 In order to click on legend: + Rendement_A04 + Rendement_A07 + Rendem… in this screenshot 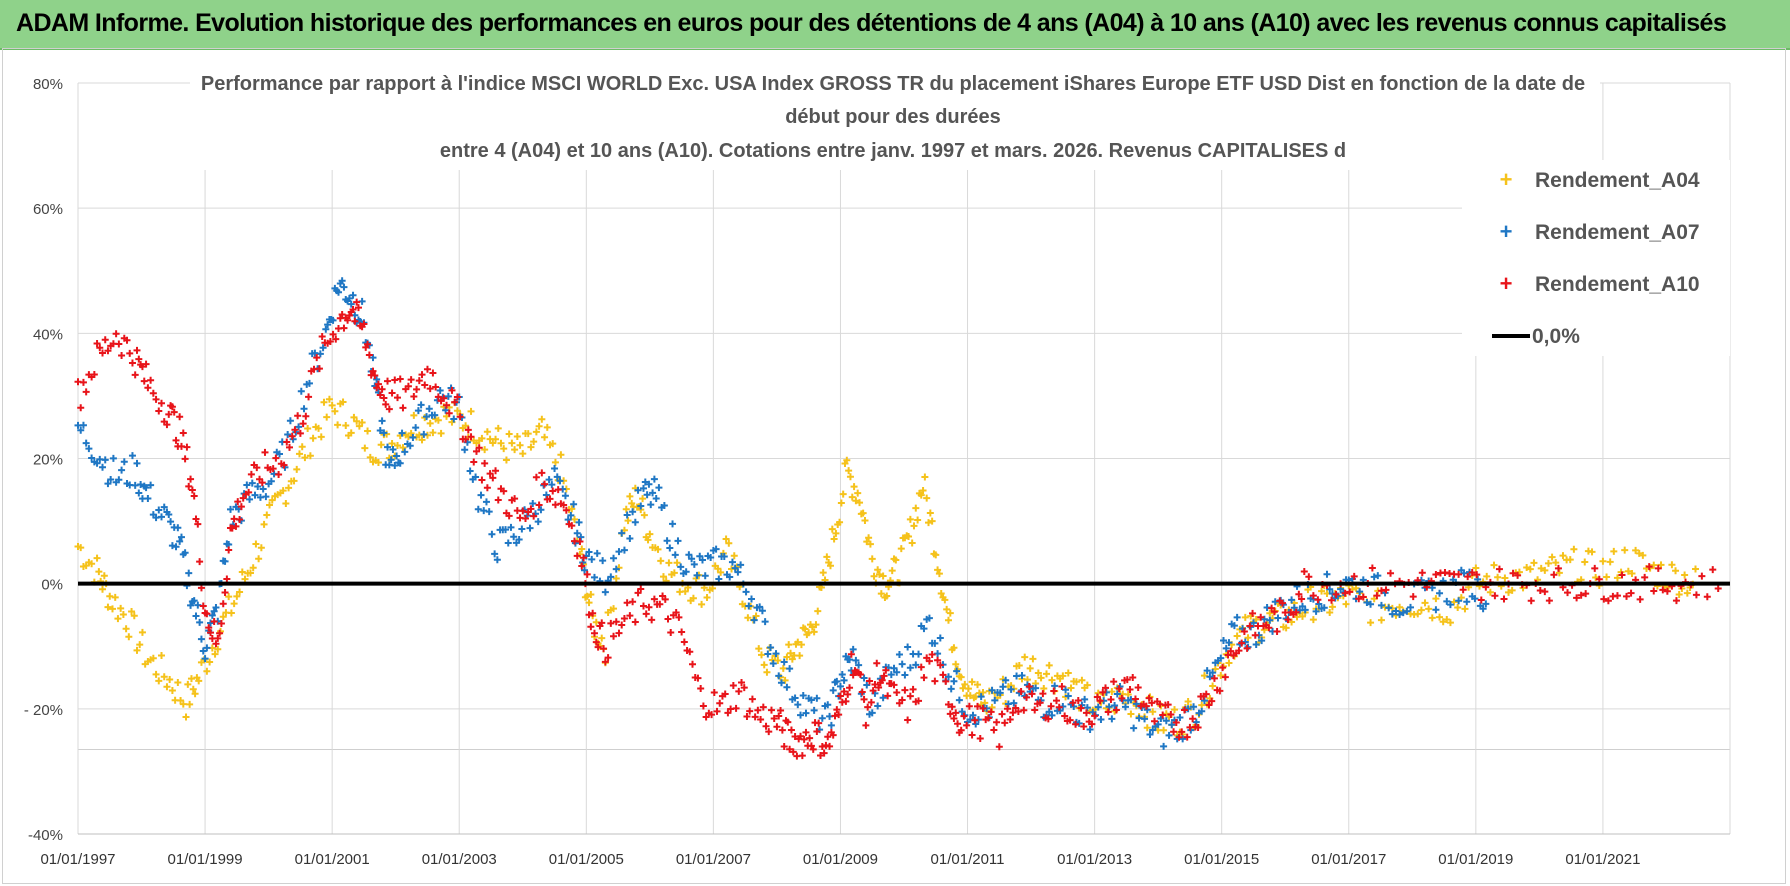, I will do `click(1596, 257)`.